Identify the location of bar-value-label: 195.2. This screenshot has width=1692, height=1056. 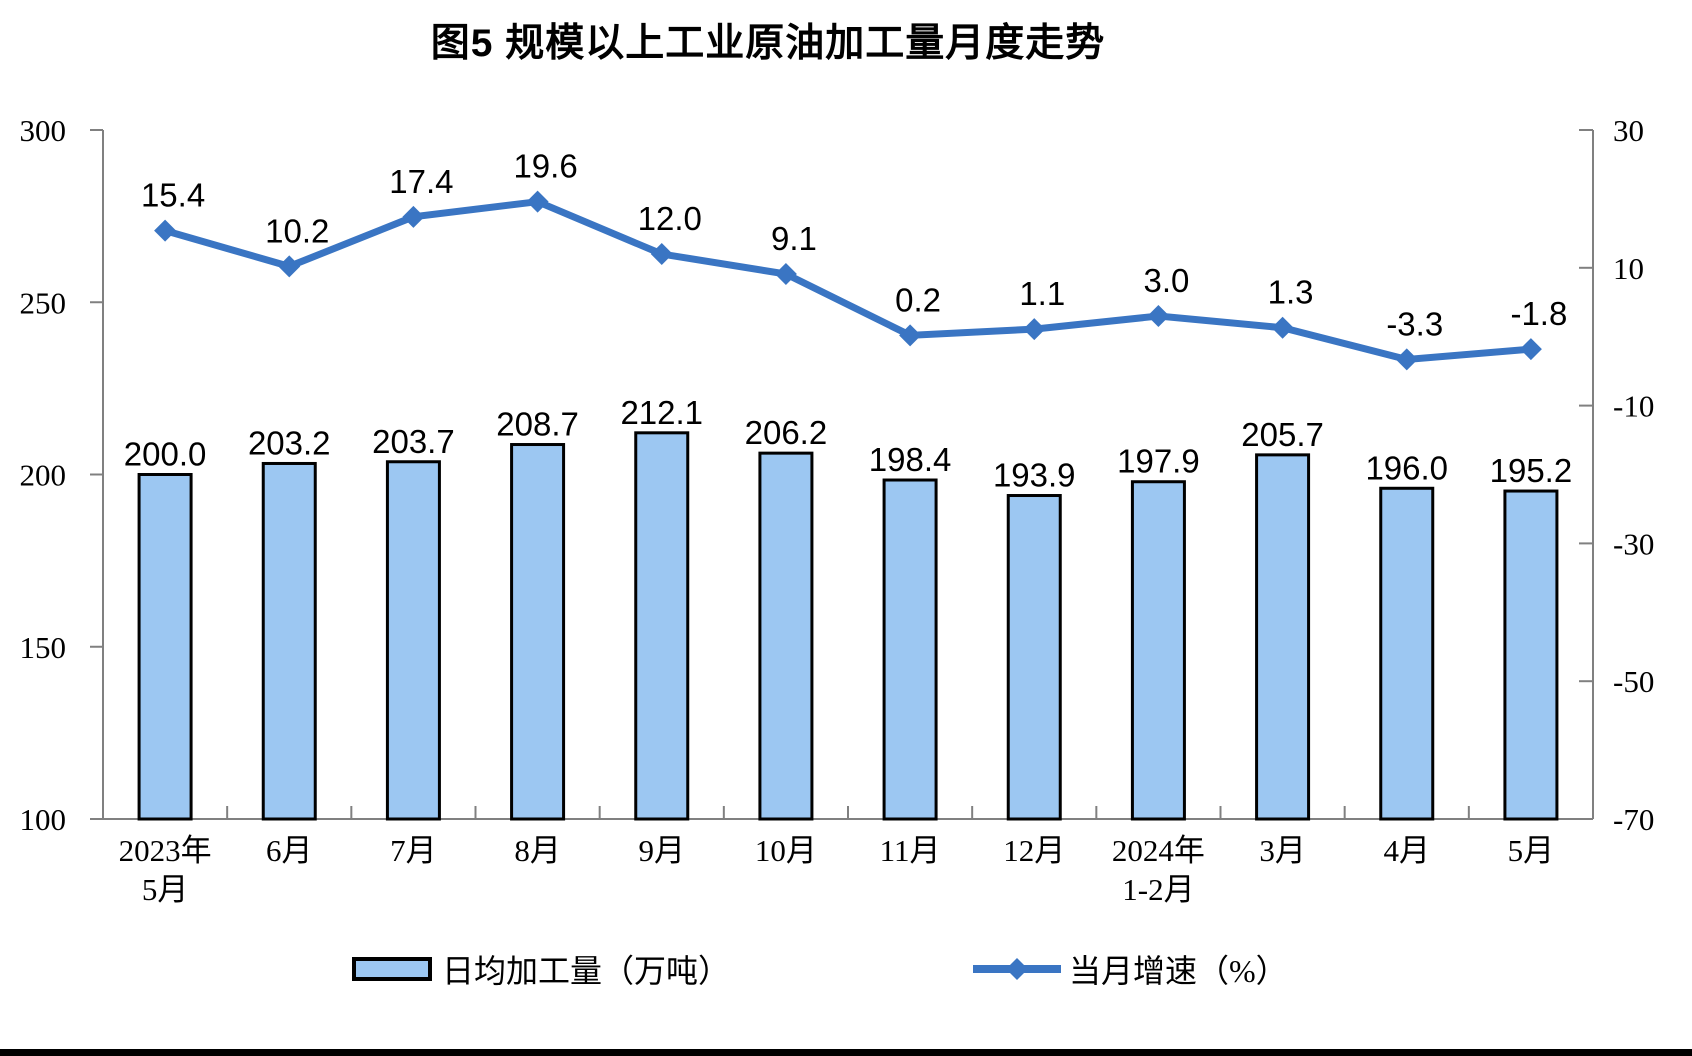
(1531, 470).